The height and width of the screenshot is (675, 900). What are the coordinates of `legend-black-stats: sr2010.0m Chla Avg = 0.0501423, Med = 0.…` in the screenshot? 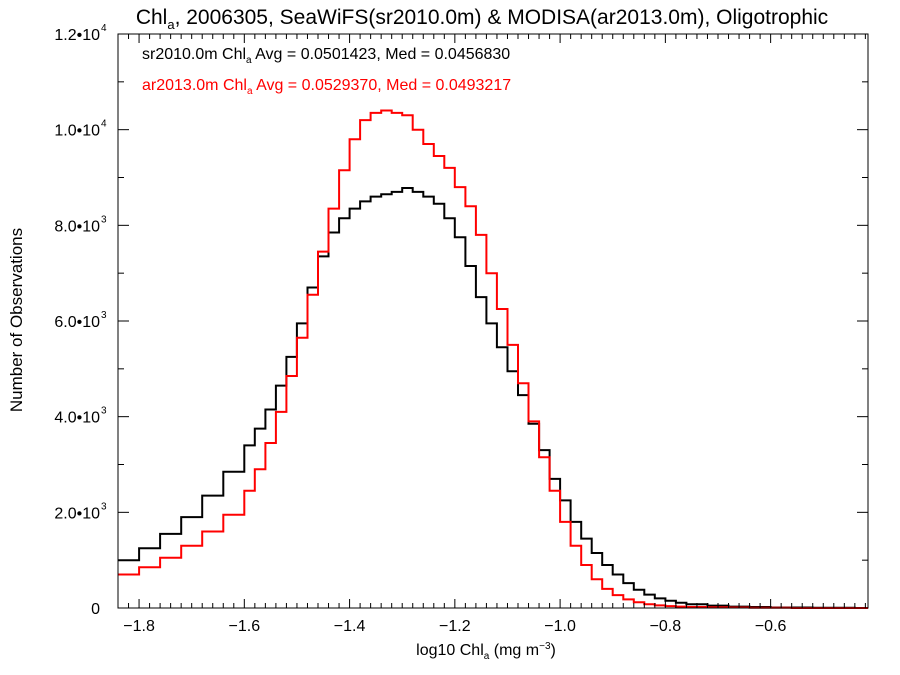 It's located at (326, 56).